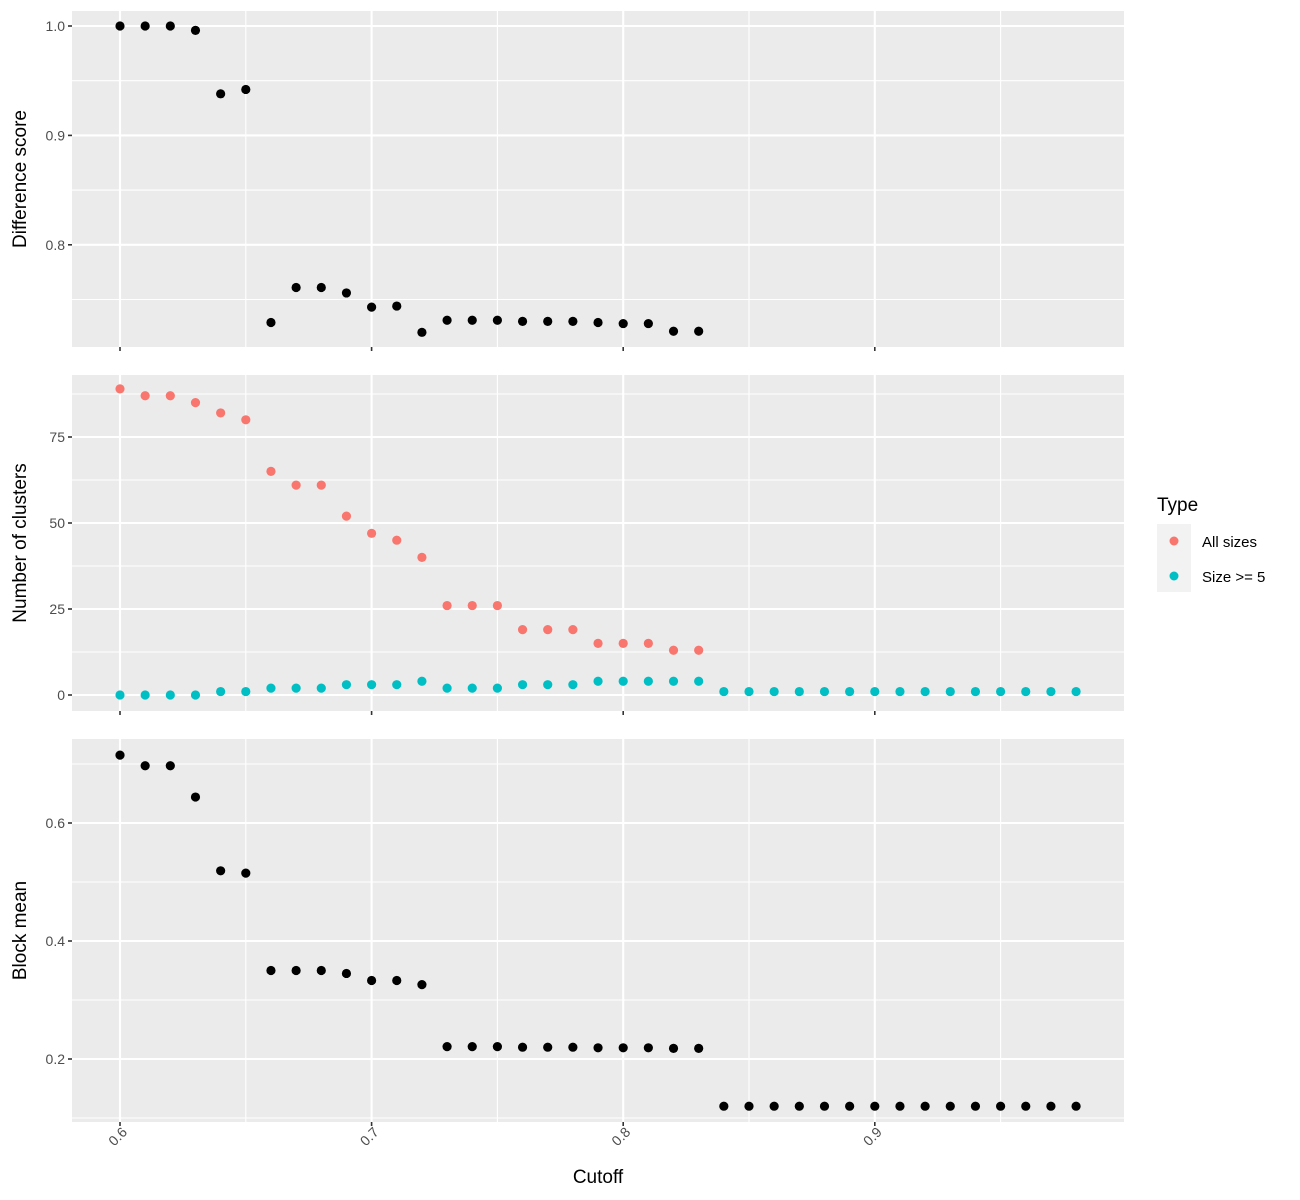 This screenshot has width=1300, height=1200. What do you see at coordinates (495, 1156) in the screenshot?
I see `x-axis: 0.6 0.7 0.8 0.9 Cutoff` at bounding box center [495, 1156].